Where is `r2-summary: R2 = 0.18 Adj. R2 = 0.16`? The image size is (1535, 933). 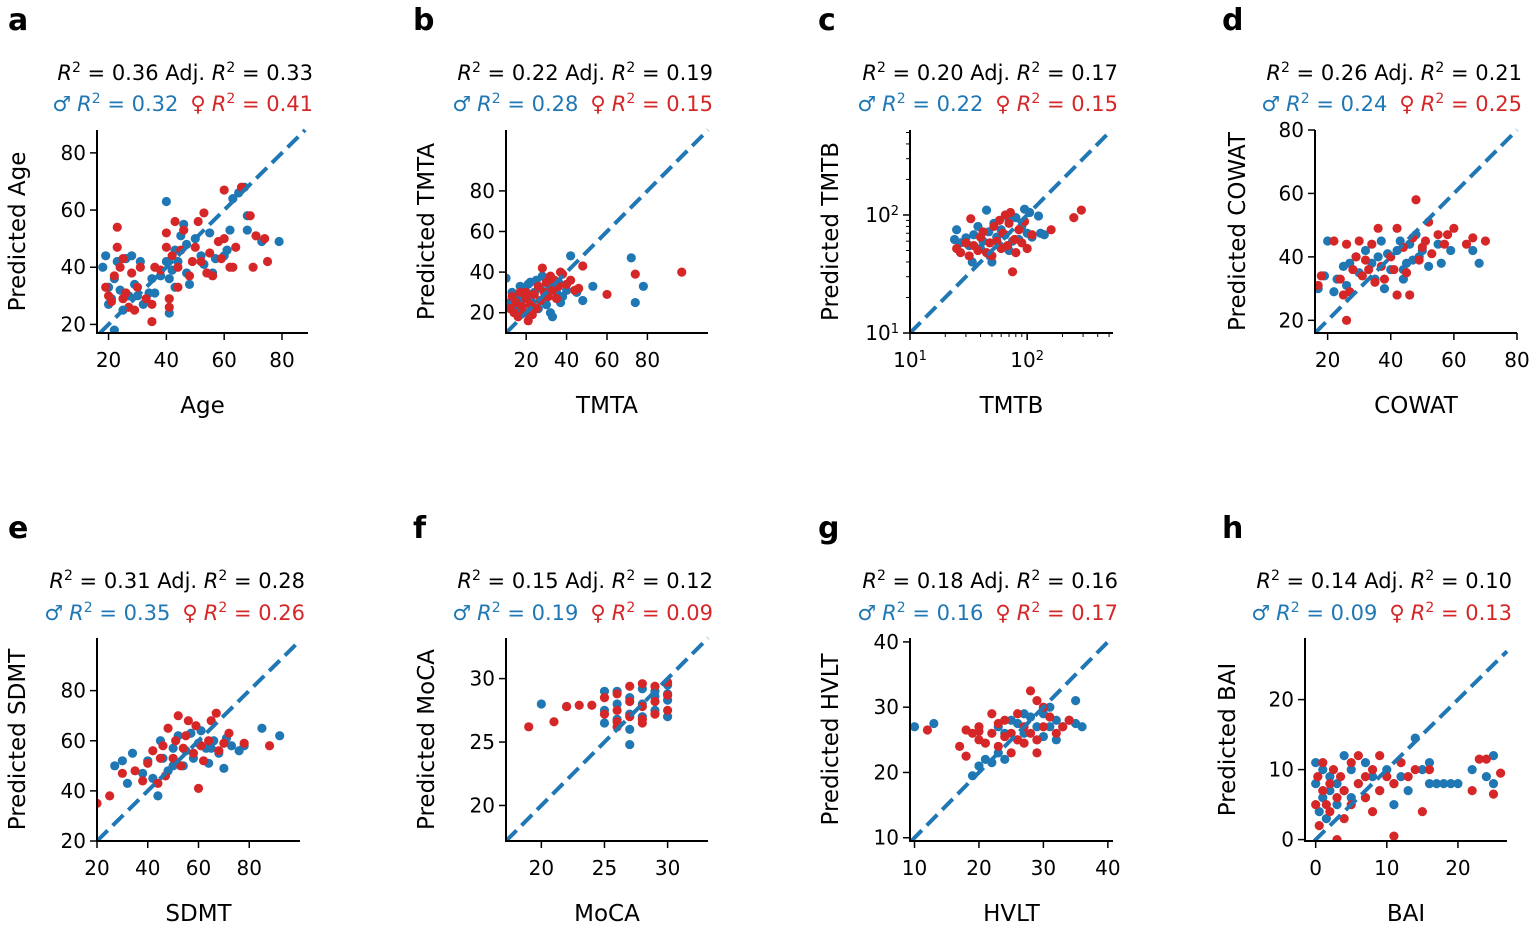 r2-summary: R2 = 0.18 Adj. R2 = 0.16 is located at coordinates (990, 580).